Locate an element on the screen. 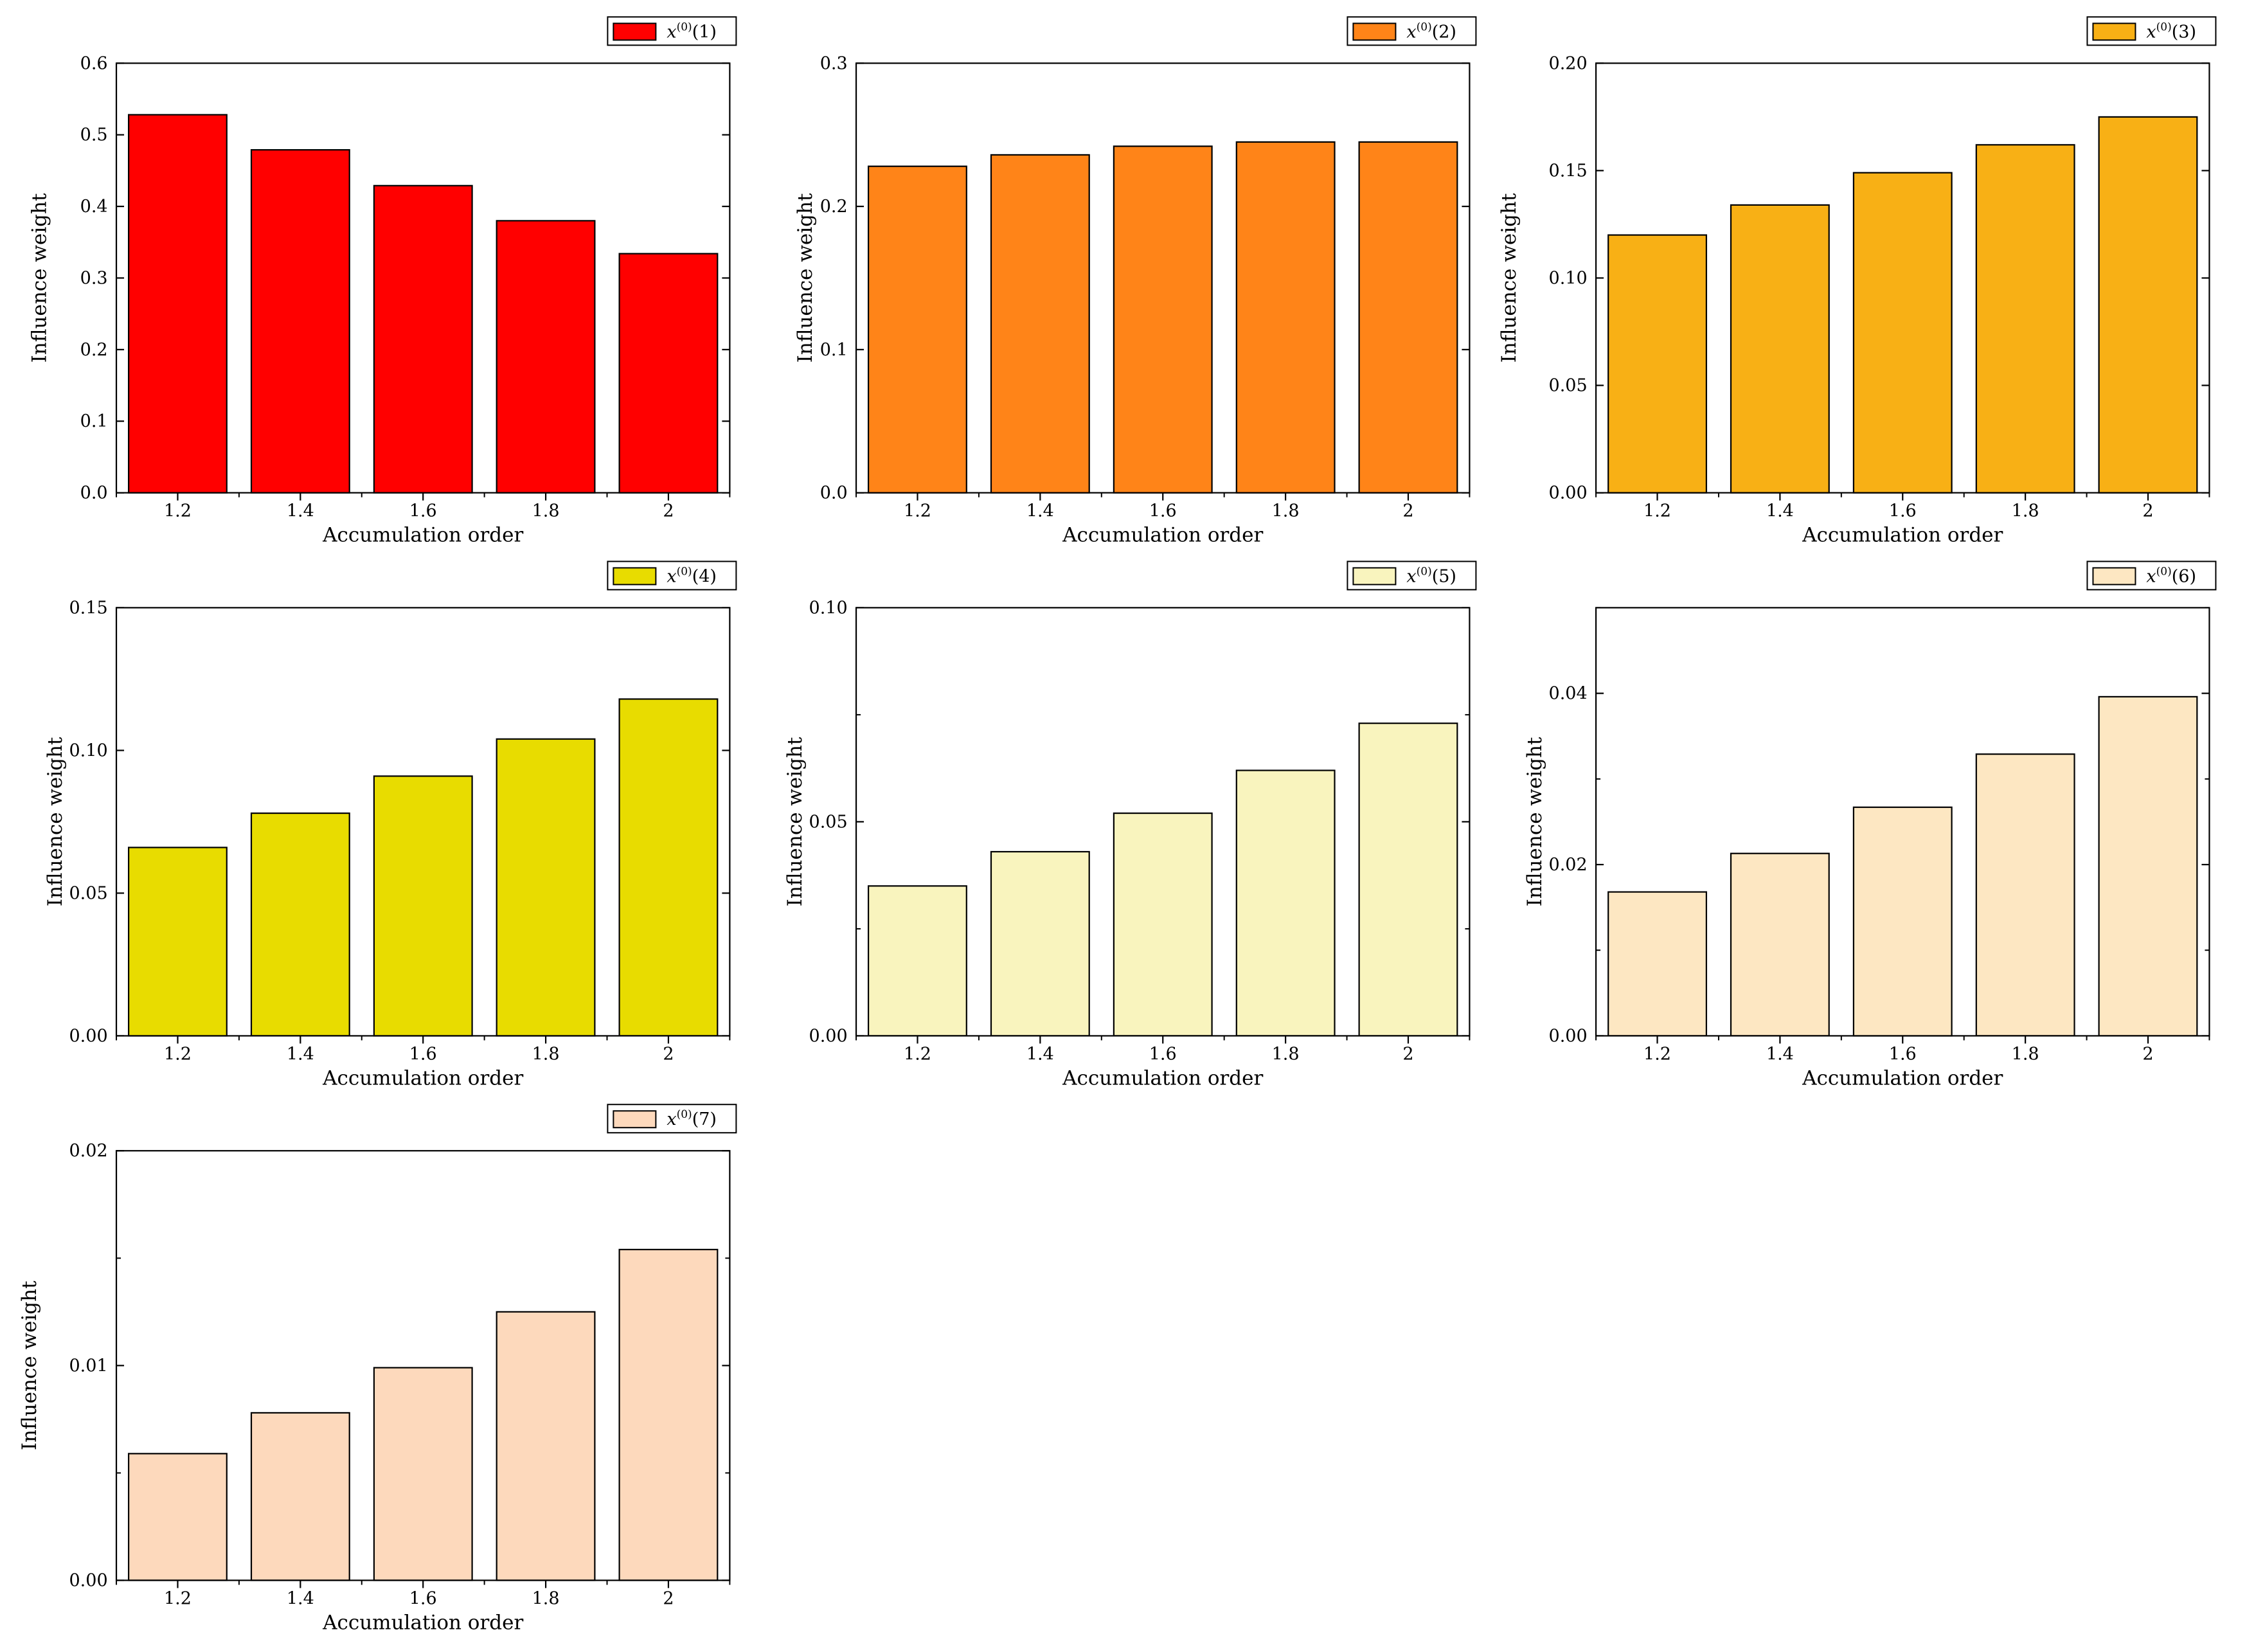  y-tick-label: 0.4 is located at coordinates (94, 207).